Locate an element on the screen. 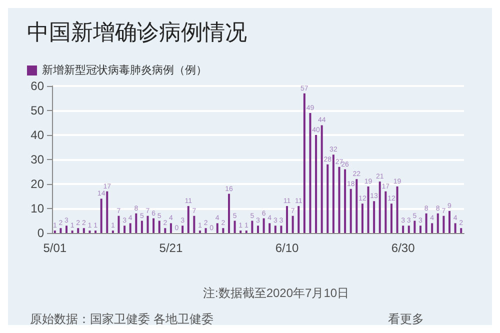 This screenshot has height=333, width=500. text: 原始数据：国家卫健委 各地卫健委 is located at coordinates (122, 319).